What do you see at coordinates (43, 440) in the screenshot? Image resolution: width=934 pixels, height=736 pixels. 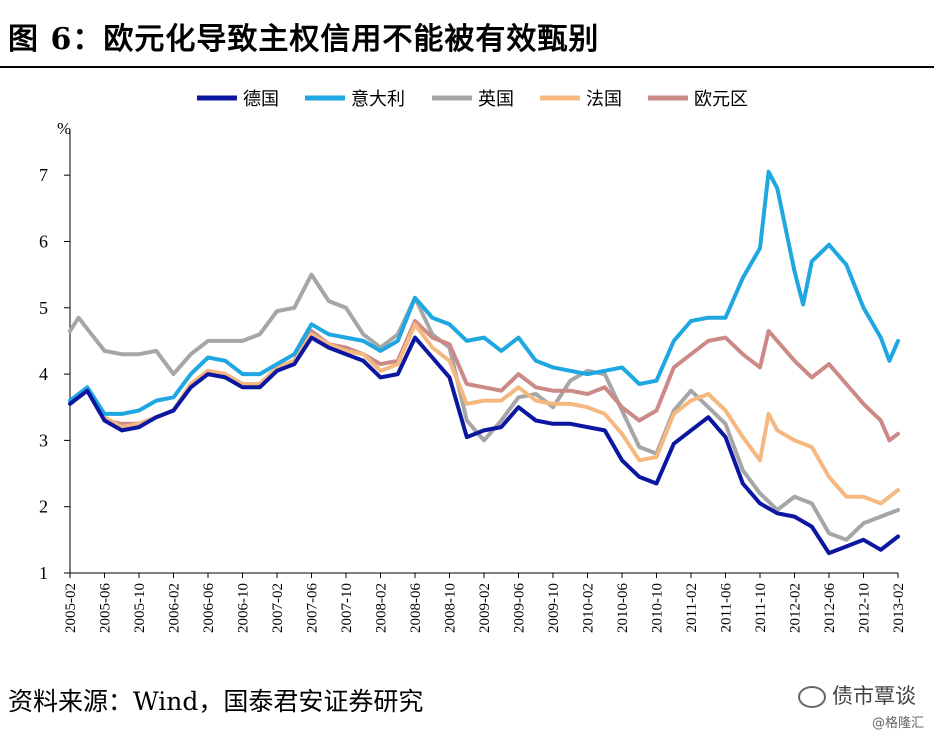 I see `y-tick-label: 3` at bounding box center [43, 440].